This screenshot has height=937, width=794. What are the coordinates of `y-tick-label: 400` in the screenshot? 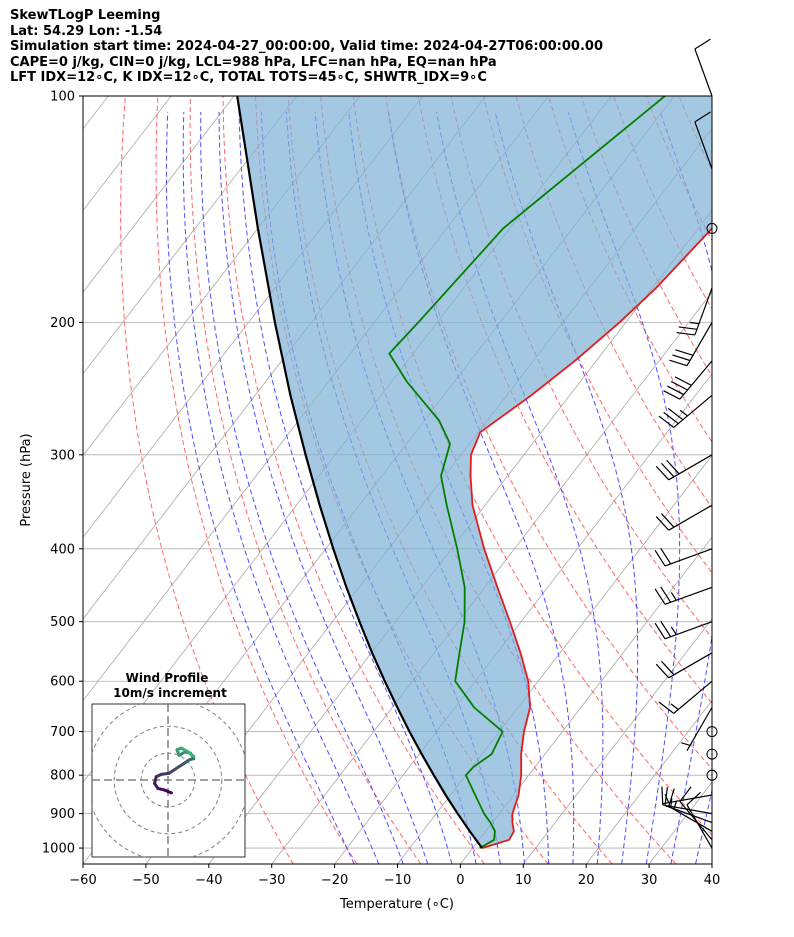 It's located at (62, 549).